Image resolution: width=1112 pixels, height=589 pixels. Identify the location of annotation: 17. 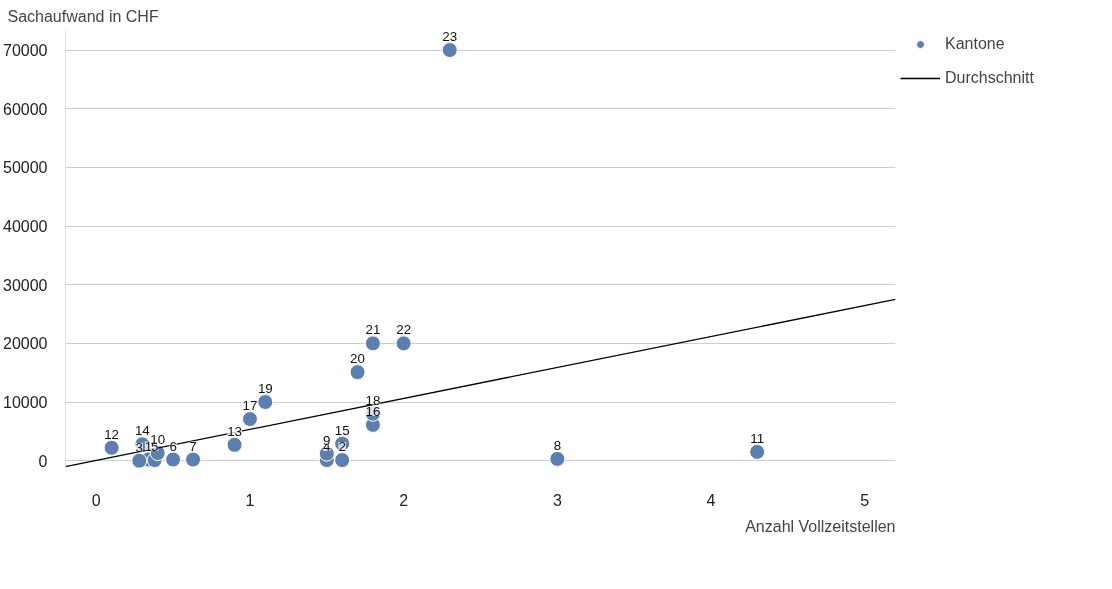
(250, 406).